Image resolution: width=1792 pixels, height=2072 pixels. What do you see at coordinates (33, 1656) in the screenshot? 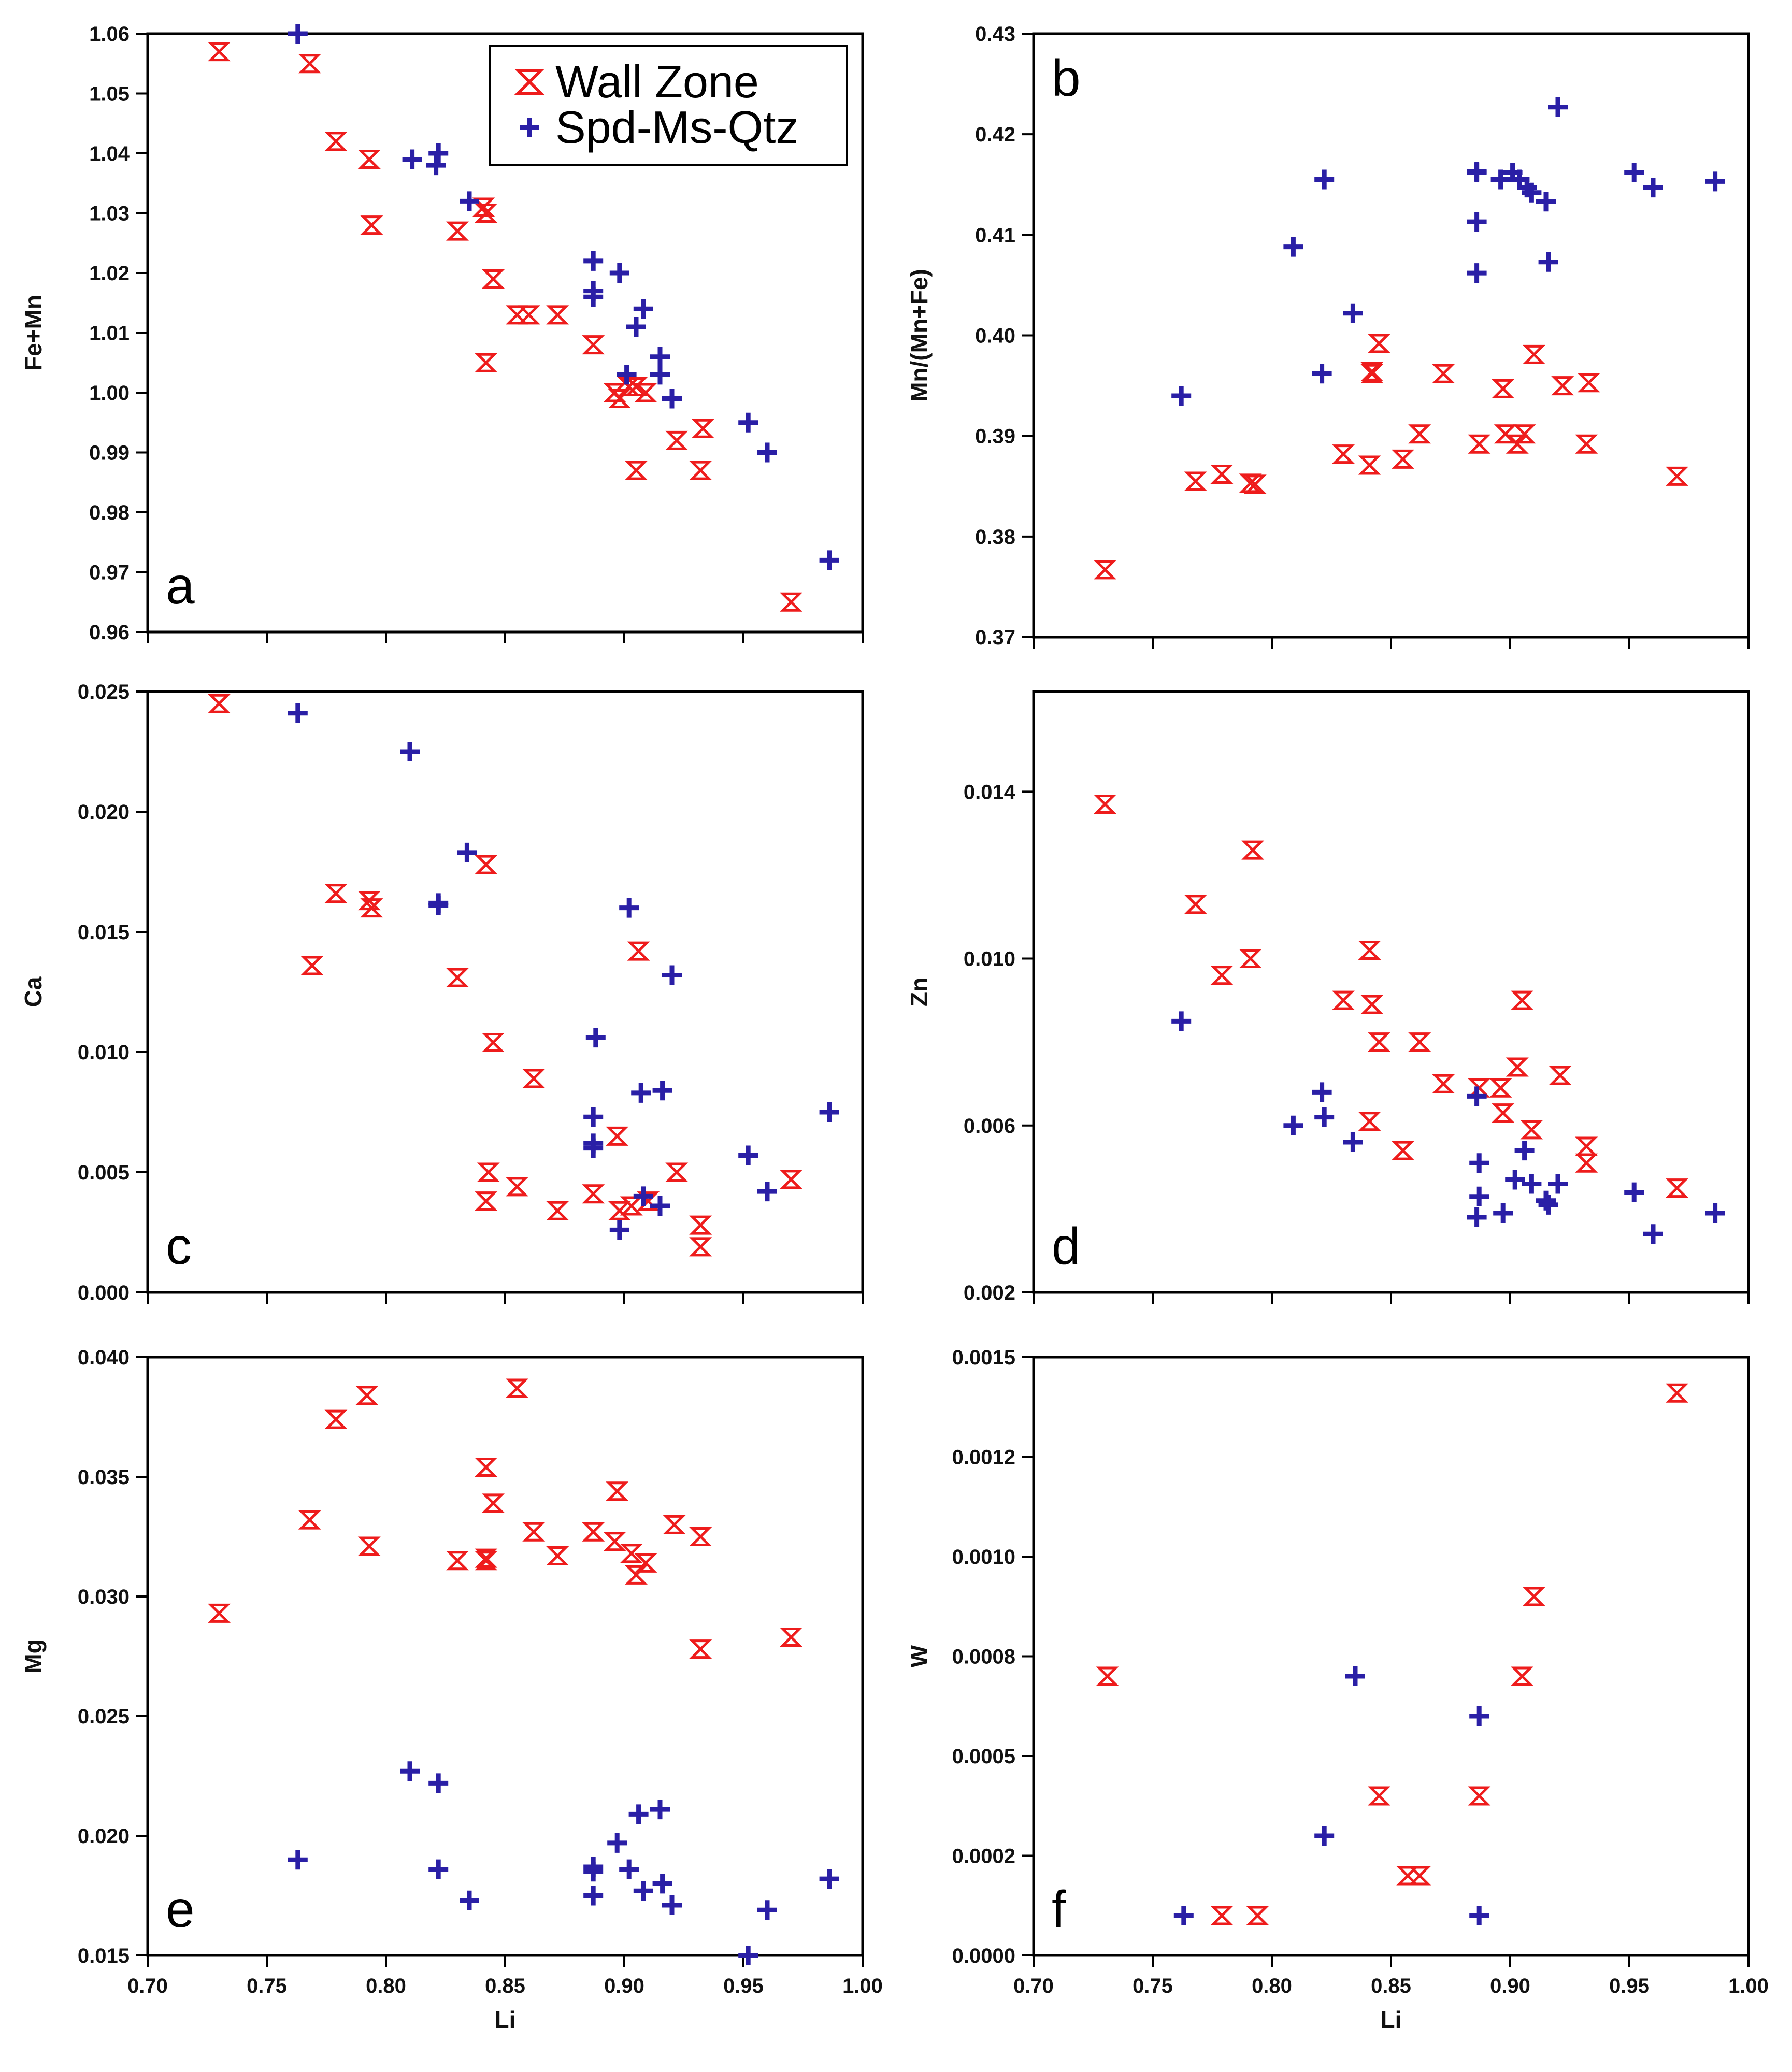
I see `y-axis-title-e: Mg` at bounding box center [33, 1656].